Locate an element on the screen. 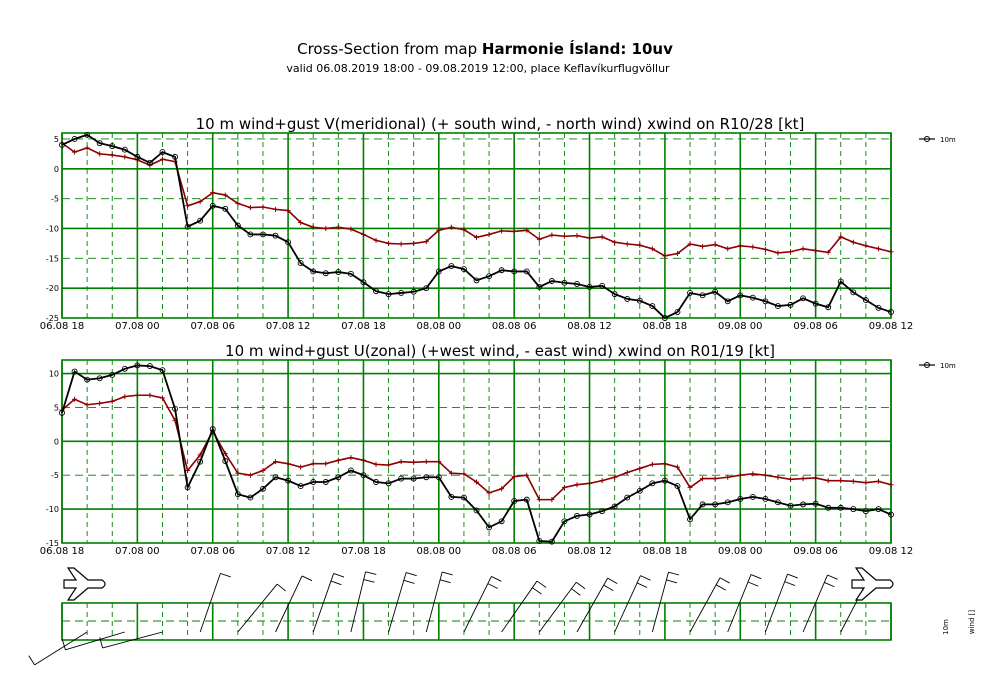 This screenshot has width=1000, height=679. x-tick-label: 09.08 00 is located at coordinates (740, 326).